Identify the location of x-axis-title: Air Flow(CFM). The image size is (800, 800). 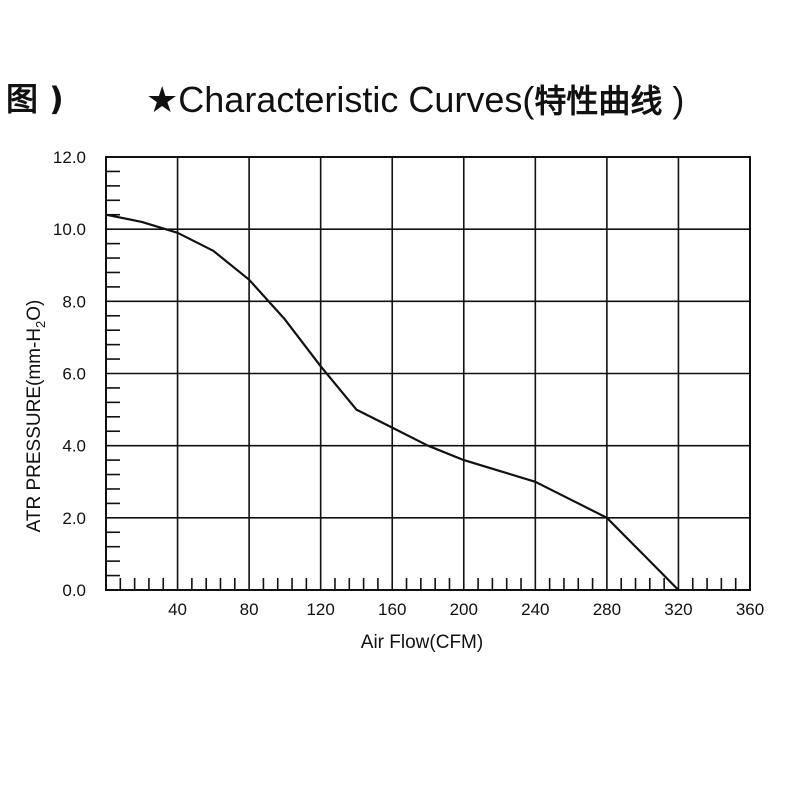
(422, 642).